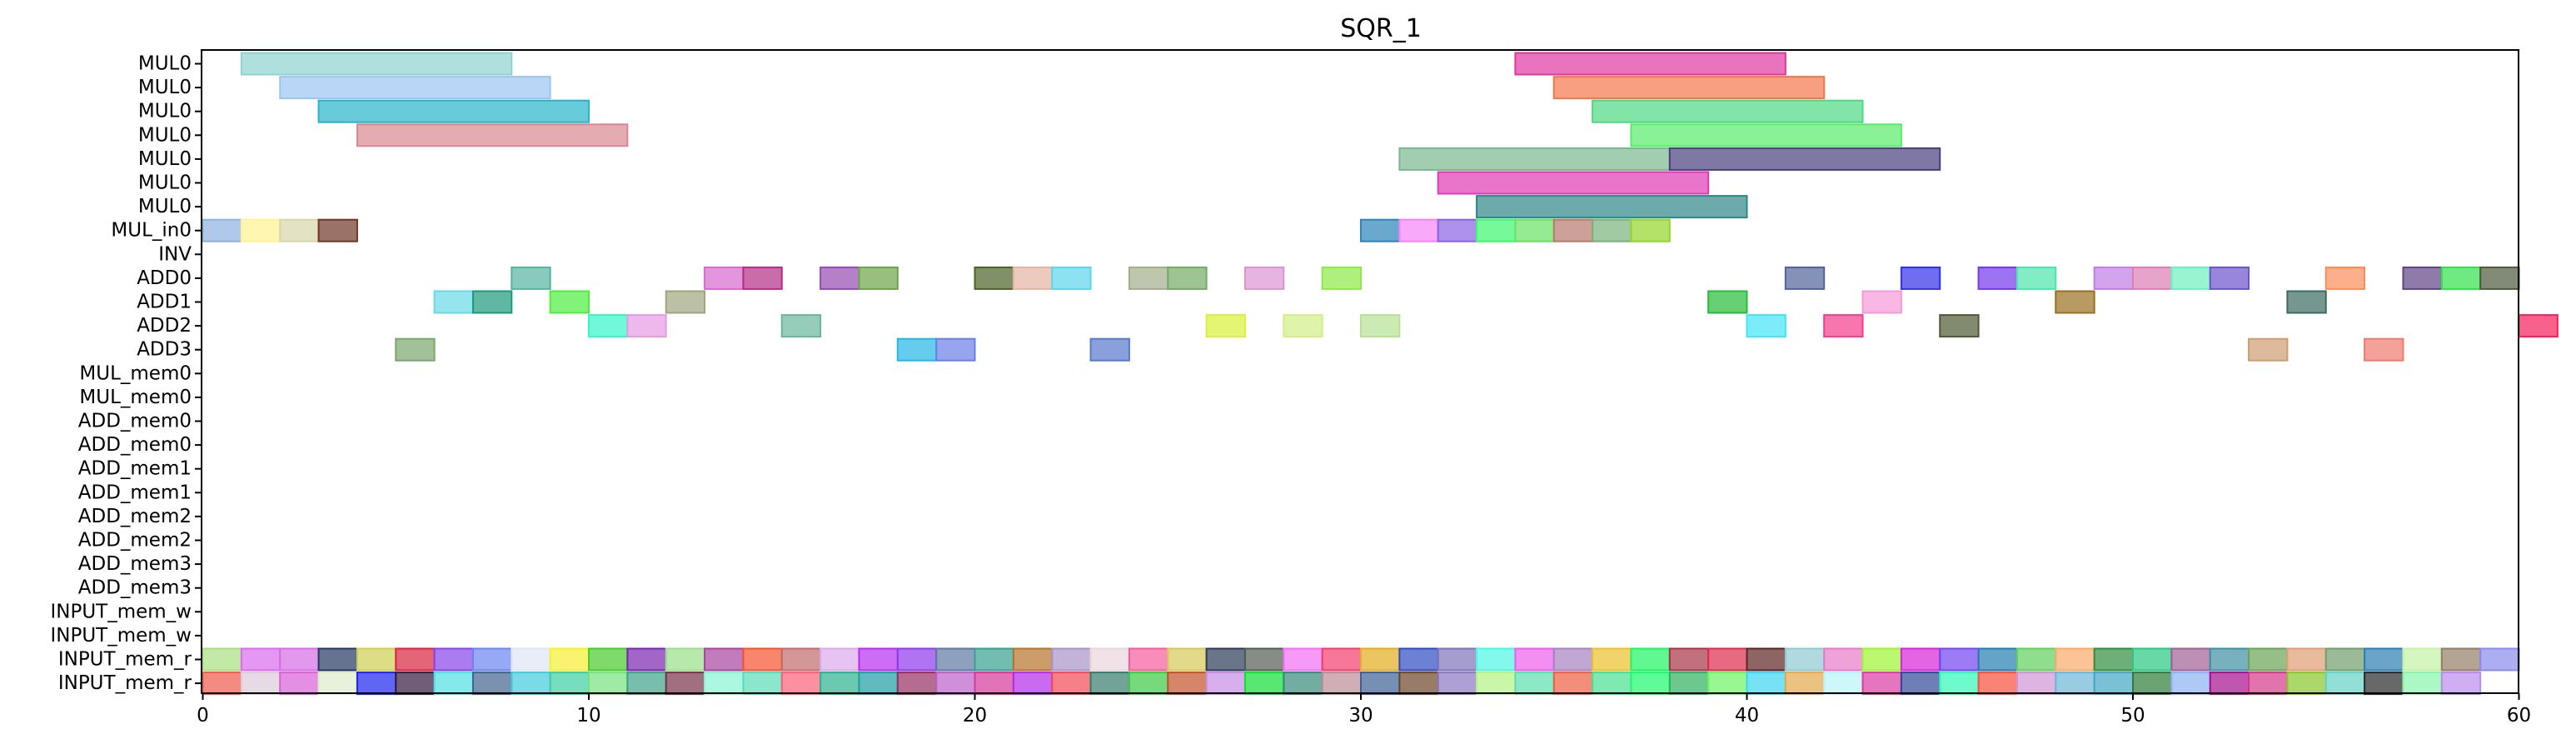 Image resolution: width=2576 pixels, height=749 pixels. I want to click on chart-title: SQR_1, so click(1381, 29).